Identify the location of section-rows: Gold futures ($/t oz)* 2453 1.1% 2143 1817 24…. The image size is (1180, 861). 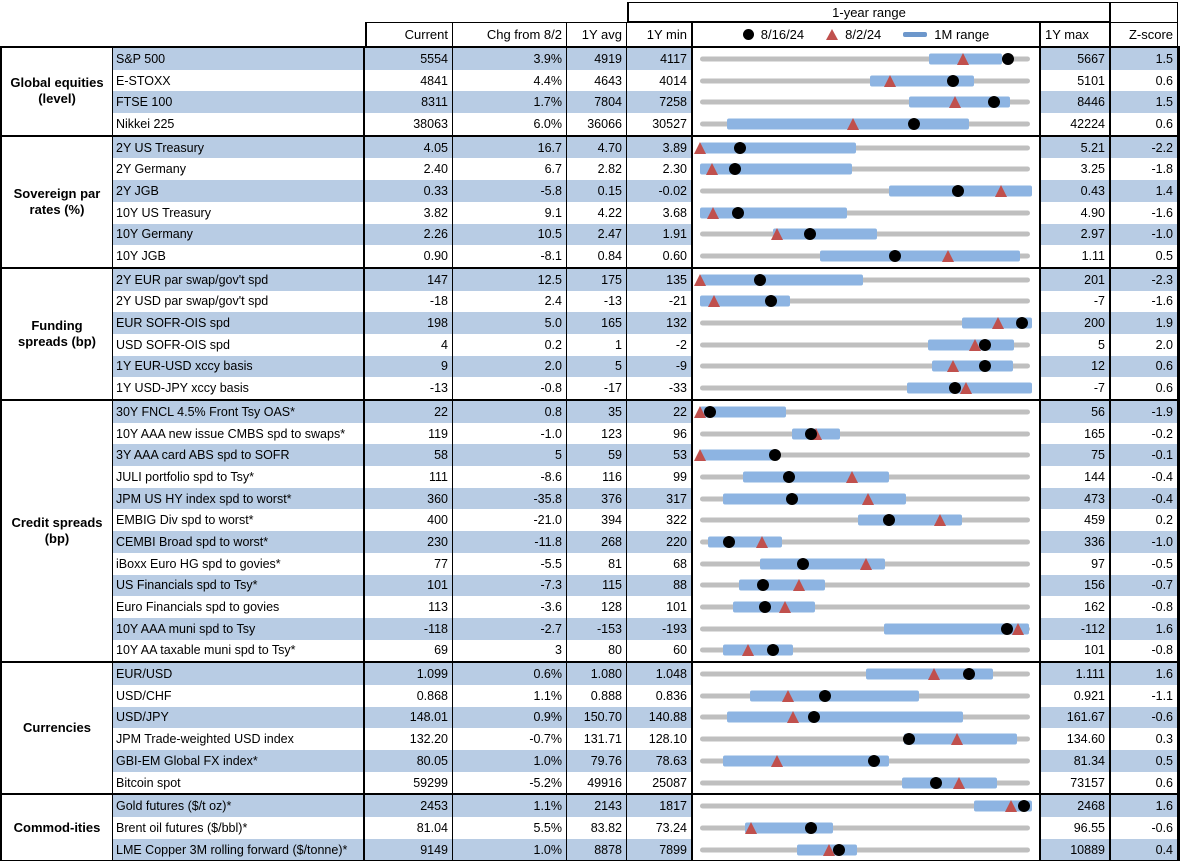
(645, 828).